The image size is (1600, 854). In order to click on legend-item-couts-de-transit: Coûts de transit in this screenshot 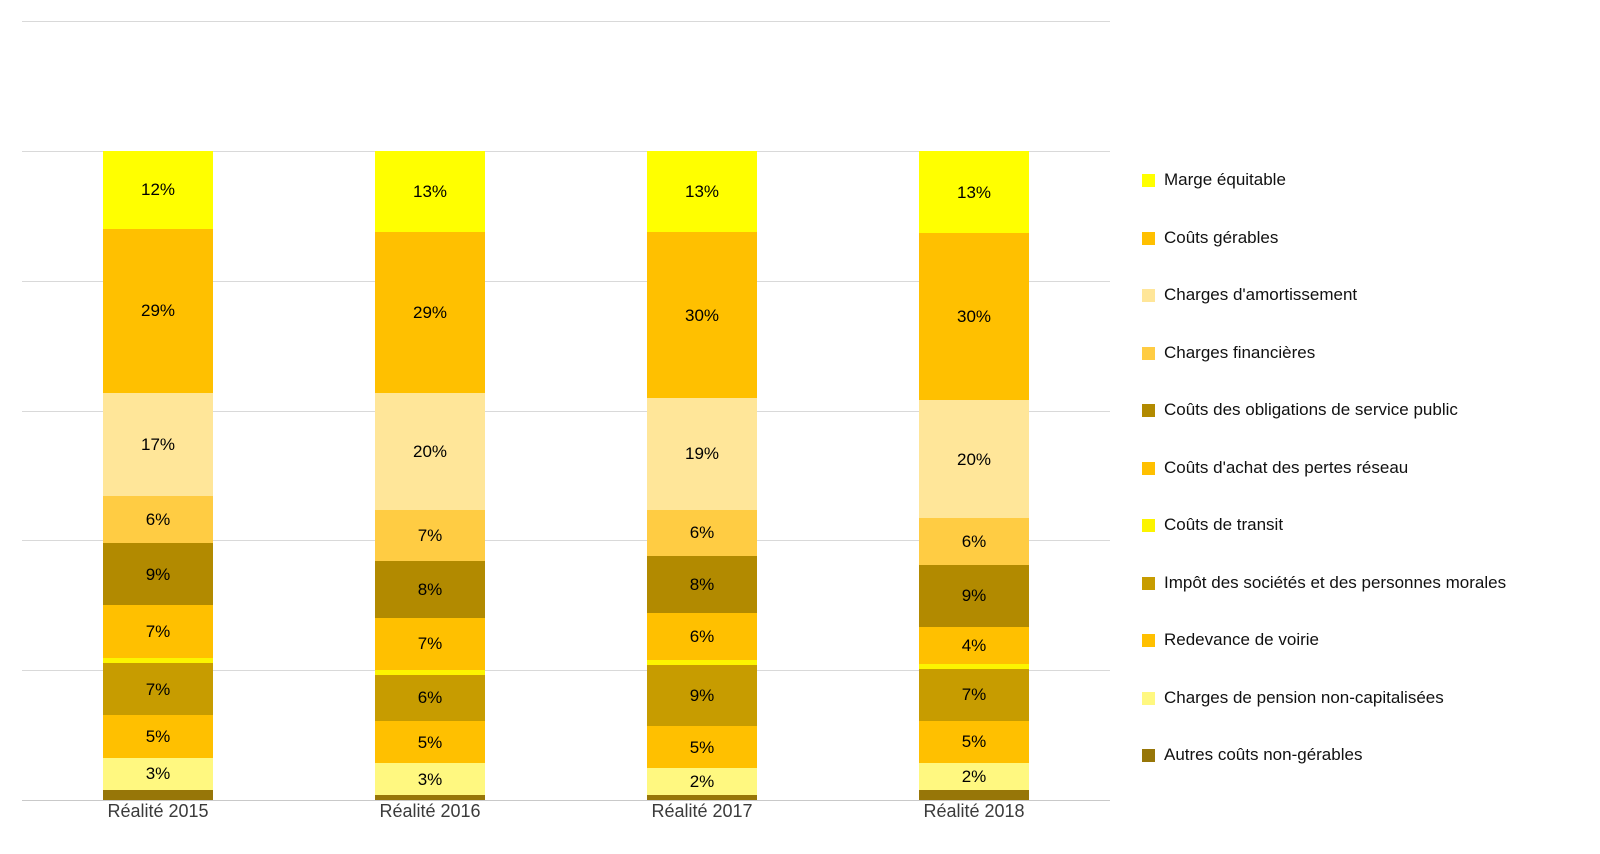, I will do `click(1212, 525)`.